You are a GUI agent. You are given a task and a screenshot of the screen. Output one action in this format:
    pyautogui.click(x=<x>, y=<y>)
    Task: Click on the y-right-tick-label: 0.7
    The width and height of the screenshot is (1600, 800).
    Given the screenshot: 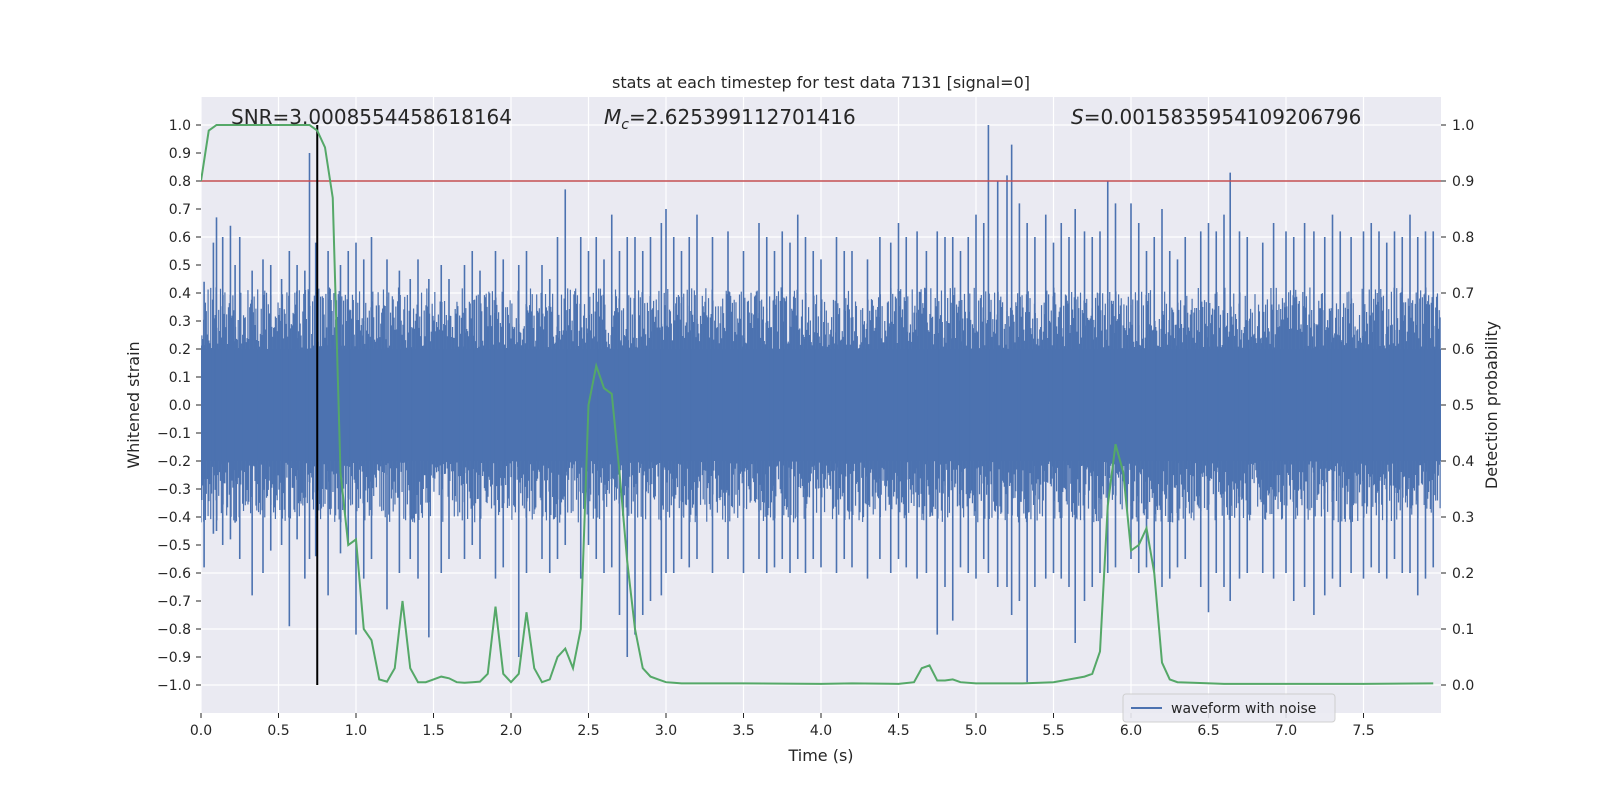 What is the action you would take?
    pyautogui.click(x=1463, y=294)
    